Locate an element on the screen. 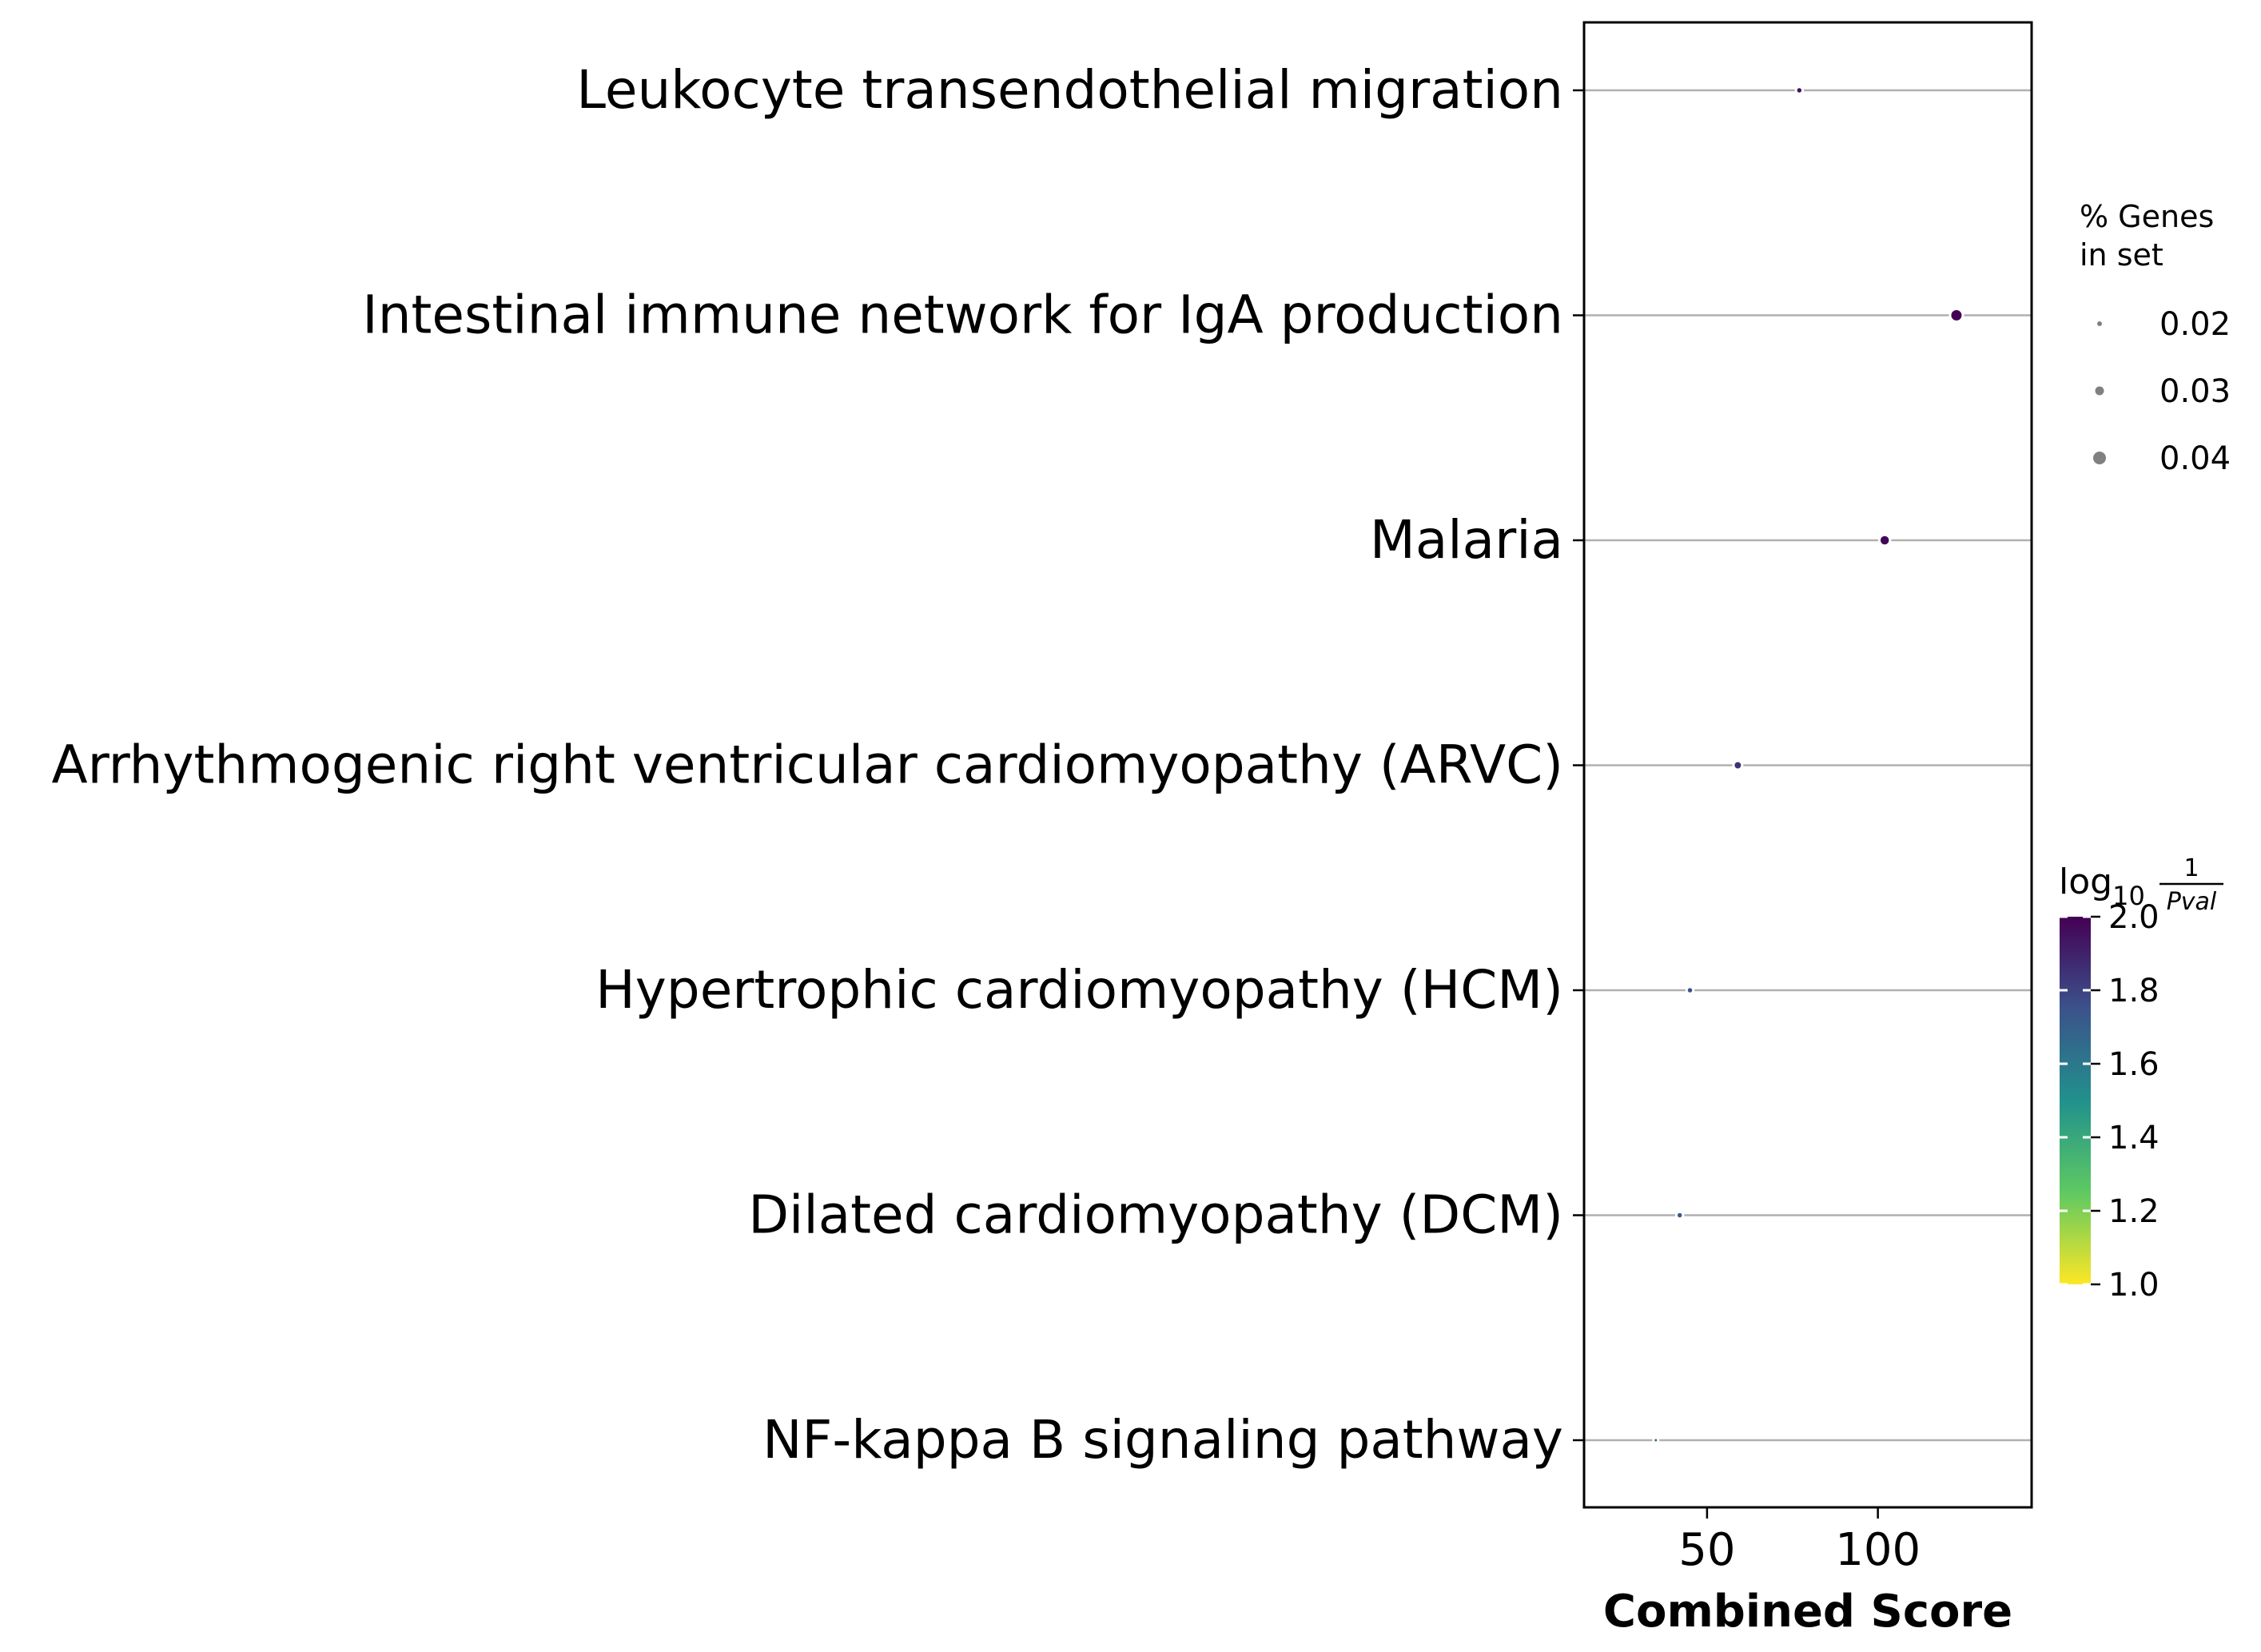  x-axis-label: Combined Score is located at coordinates (1807, 1612).